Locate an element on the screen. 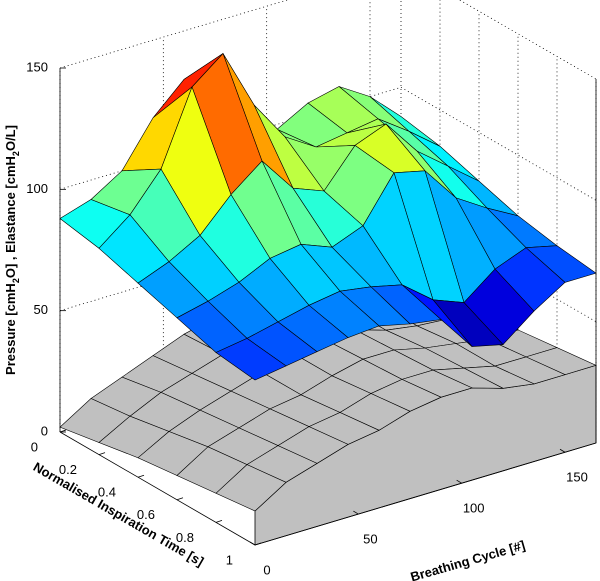 The width and height of the screenshot is (600, 581). z-tick-label: 150 is located at coordinates (37, 66).